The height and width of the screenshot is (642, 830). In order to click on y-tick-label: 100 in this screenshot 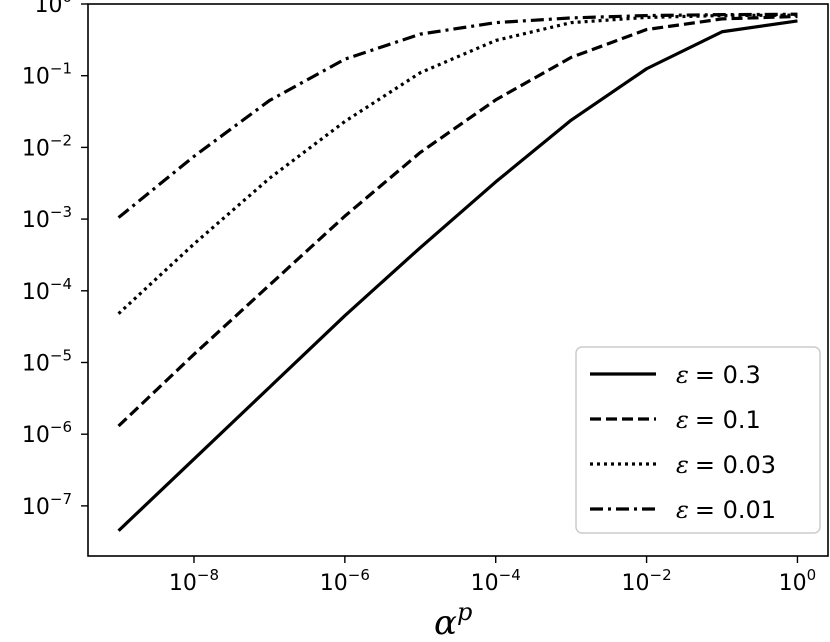, I will do `click(53, 9)`.